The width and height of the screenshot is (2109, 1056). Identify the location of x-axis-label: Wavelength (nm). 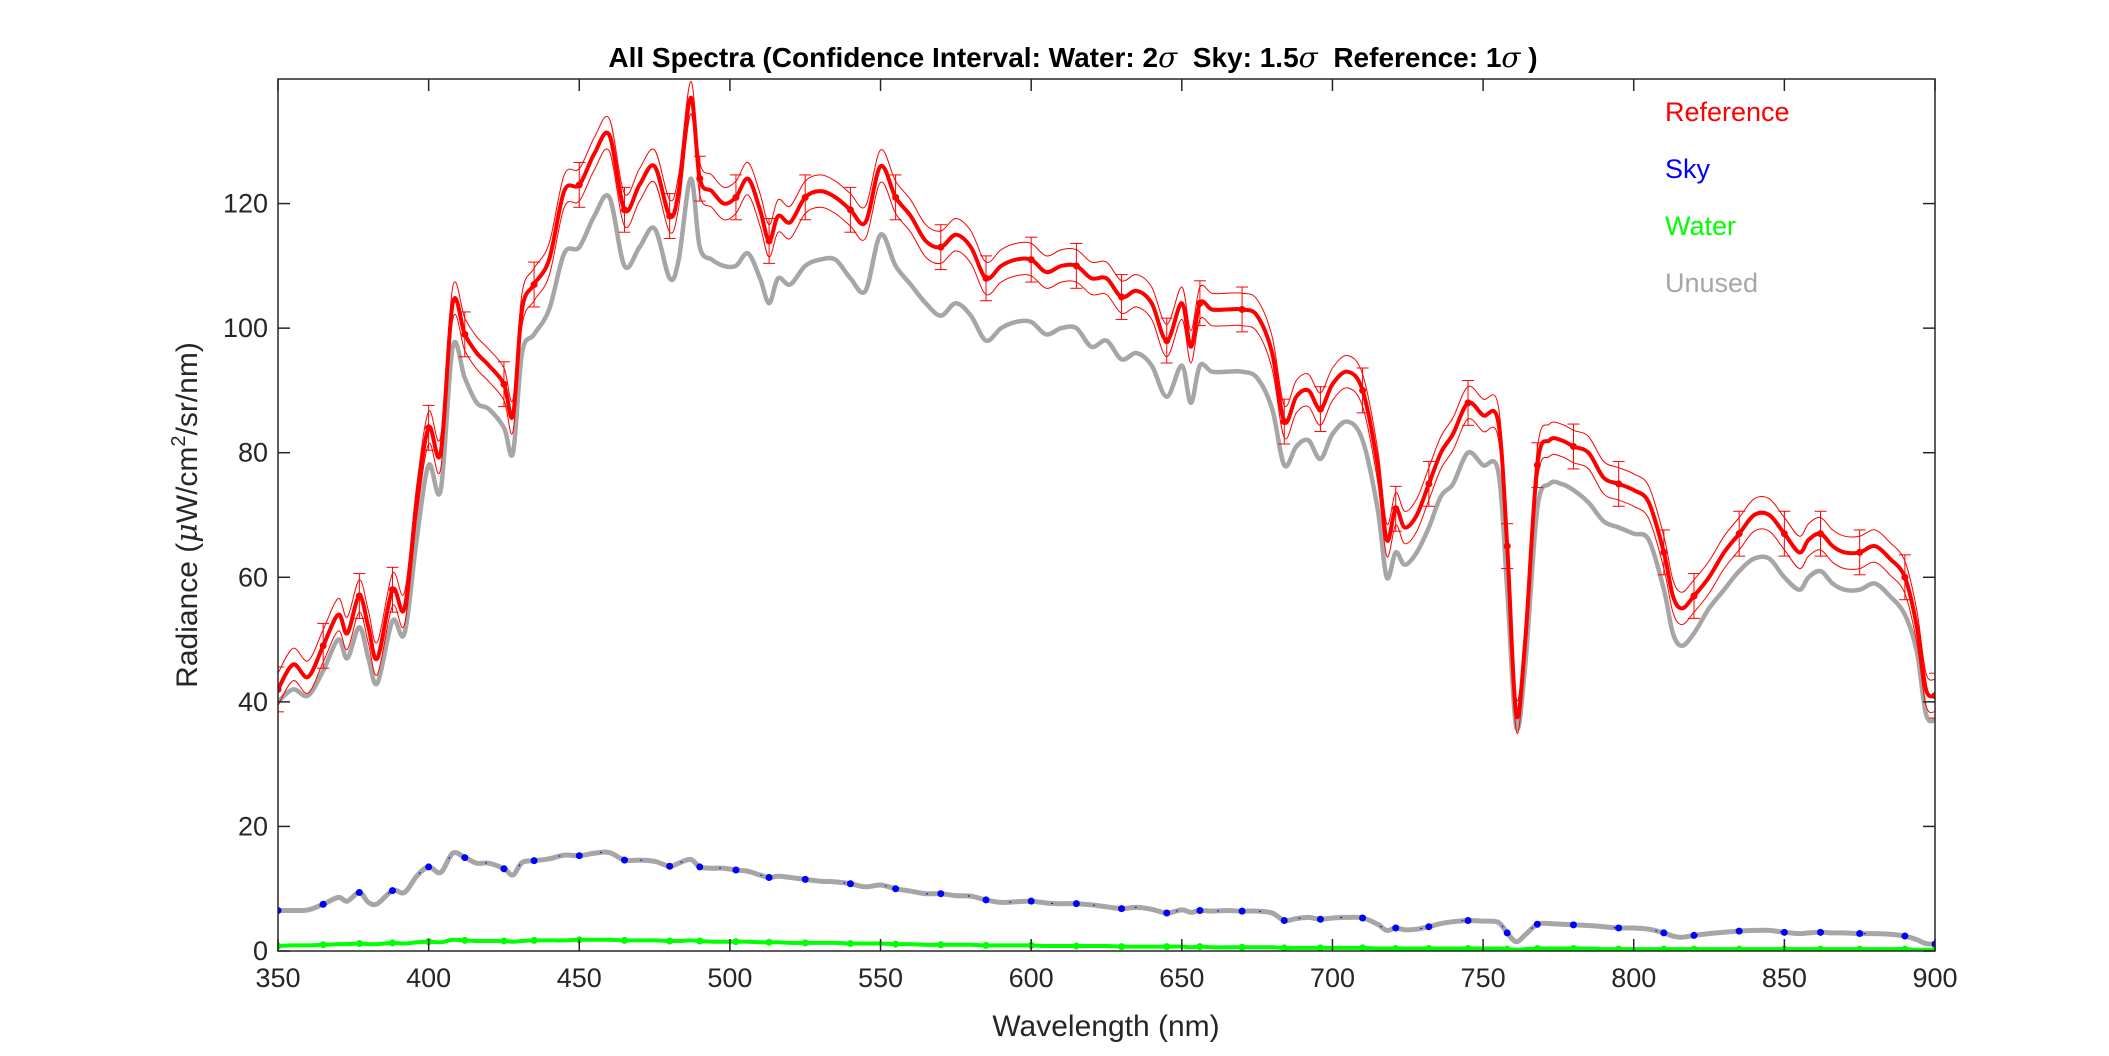
(1105, 1026).